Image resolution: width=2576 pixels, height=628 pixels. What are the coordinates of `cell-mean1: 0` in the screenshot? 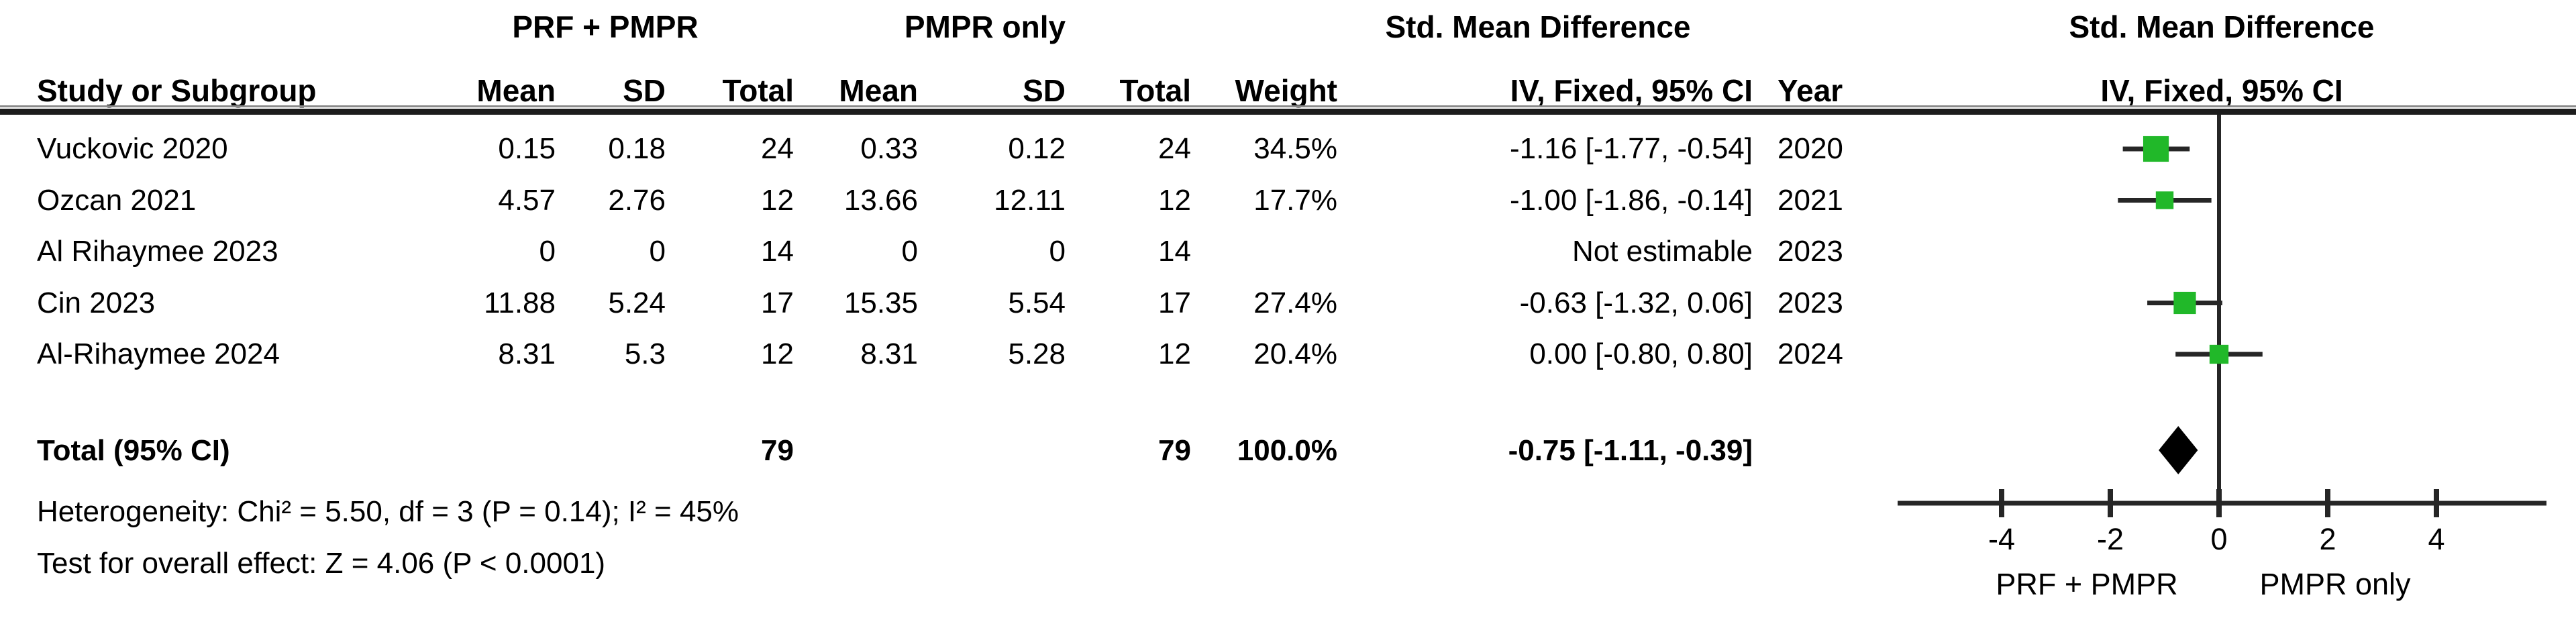 It's located at (547, 251).